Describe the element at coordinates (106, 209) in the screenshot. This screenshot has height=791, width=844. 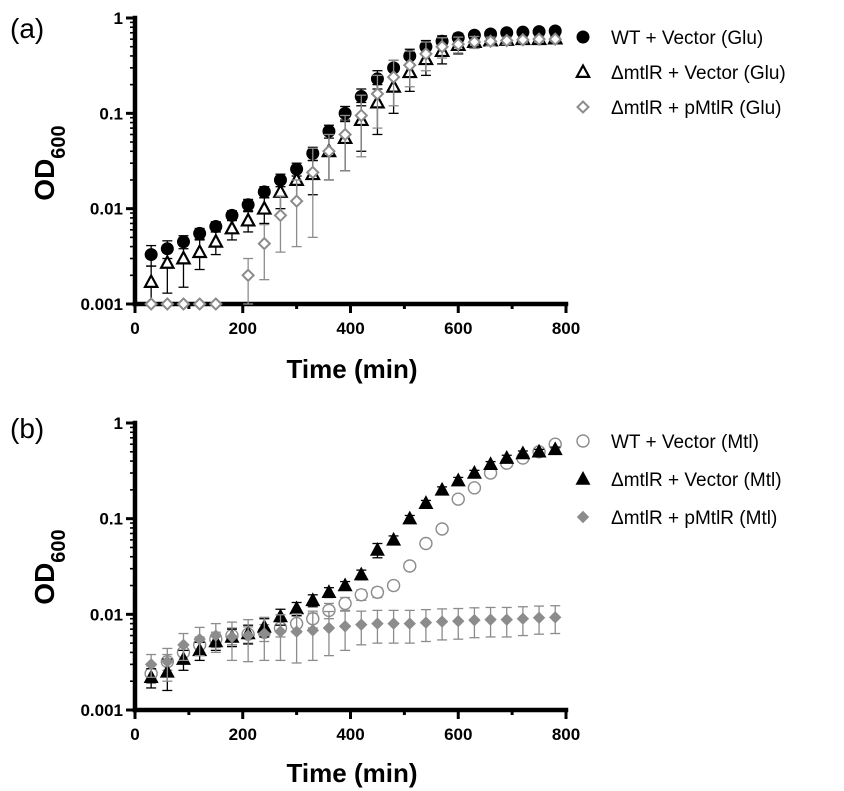
I see `panel-a-y-tick-label: 0.01` at that location.